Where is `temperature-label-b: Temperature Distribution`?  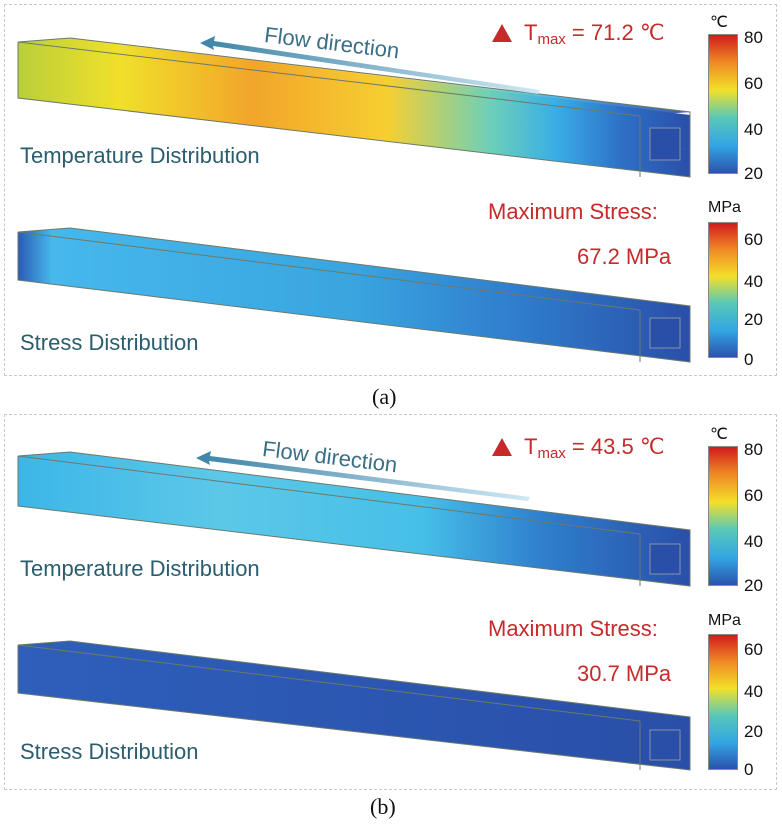
temperature-label-b: Temperature Distribution is located at coordinates (140, 568).